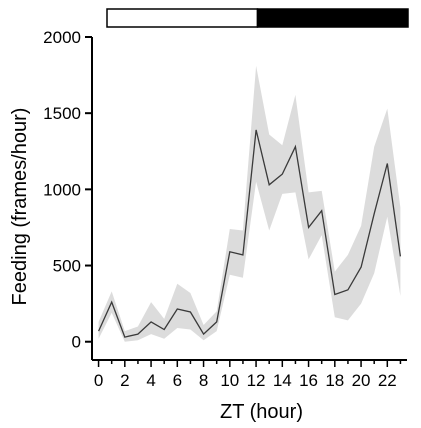 The height and width of the screenshot is (428, 421). I want to click on x-tick-label: 0, so click(98, 380).